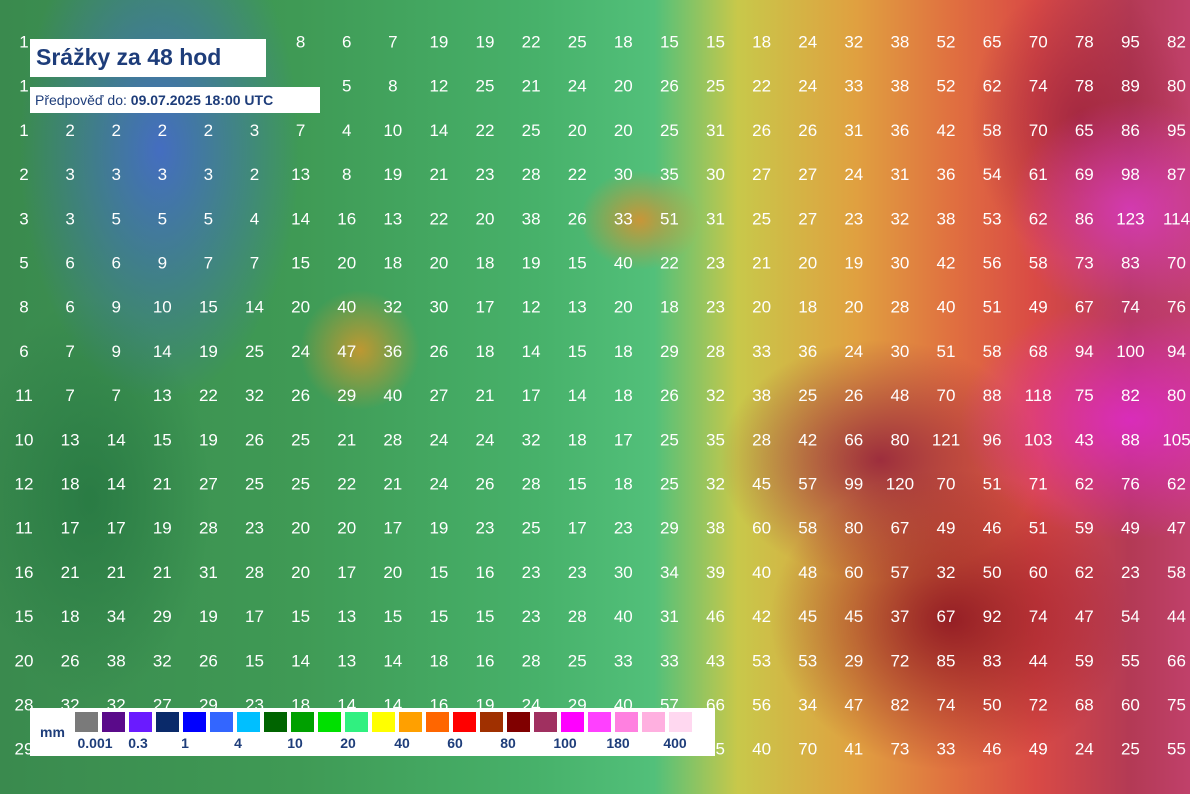 This screenshot has height=794, width=1190. I want to click on precip-value: 36, so click(946, 174).